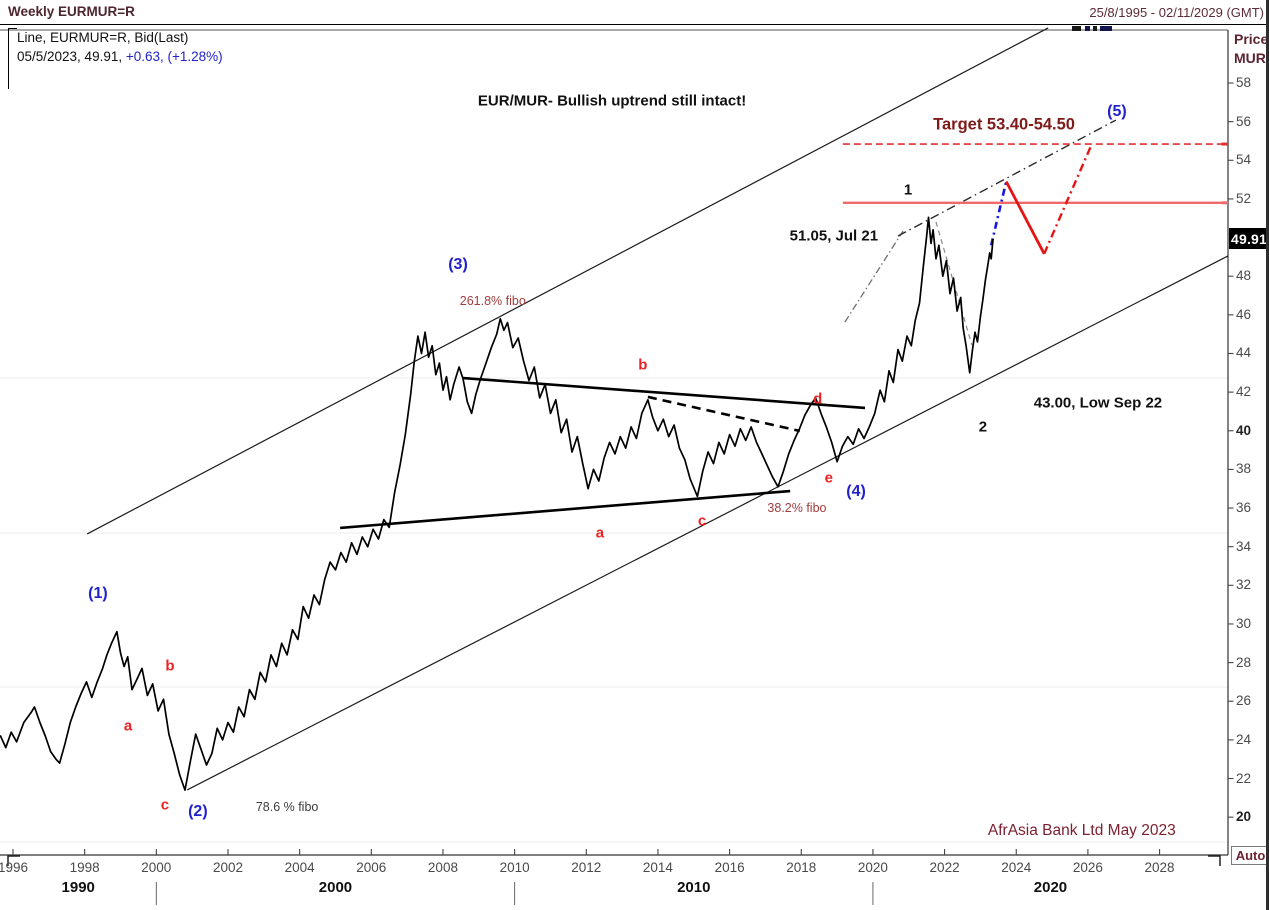  Describe the element at coordinates (227, 867) in the screenshot. I see `x-axis-year-label: 2002` at that location.